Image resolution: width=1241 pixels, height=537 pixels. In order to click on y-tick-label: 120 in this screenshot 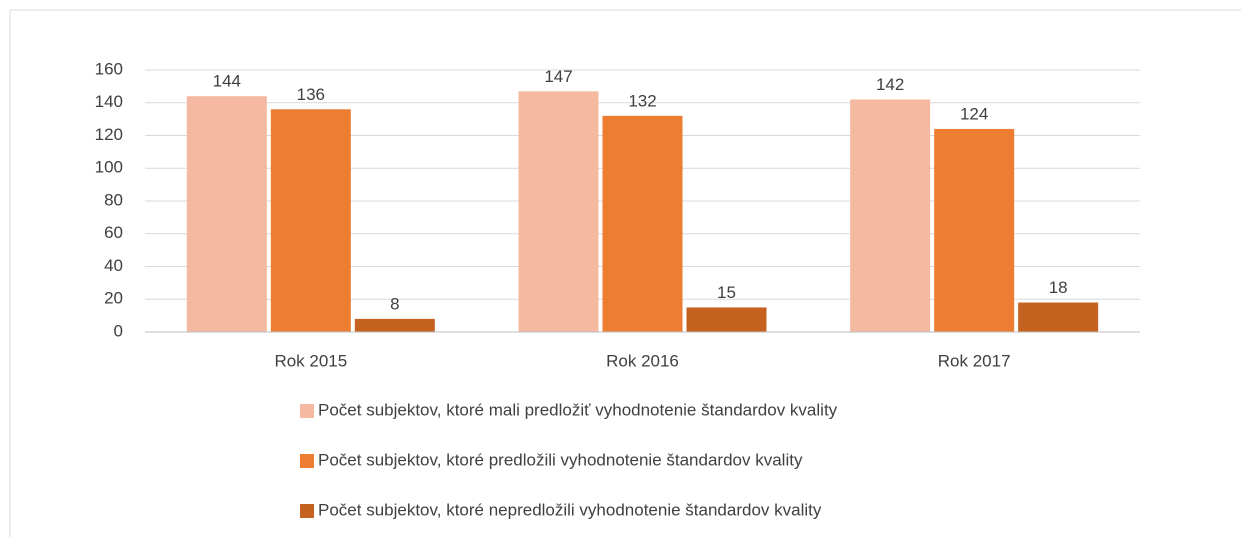, I will do `click(109, 134)`.